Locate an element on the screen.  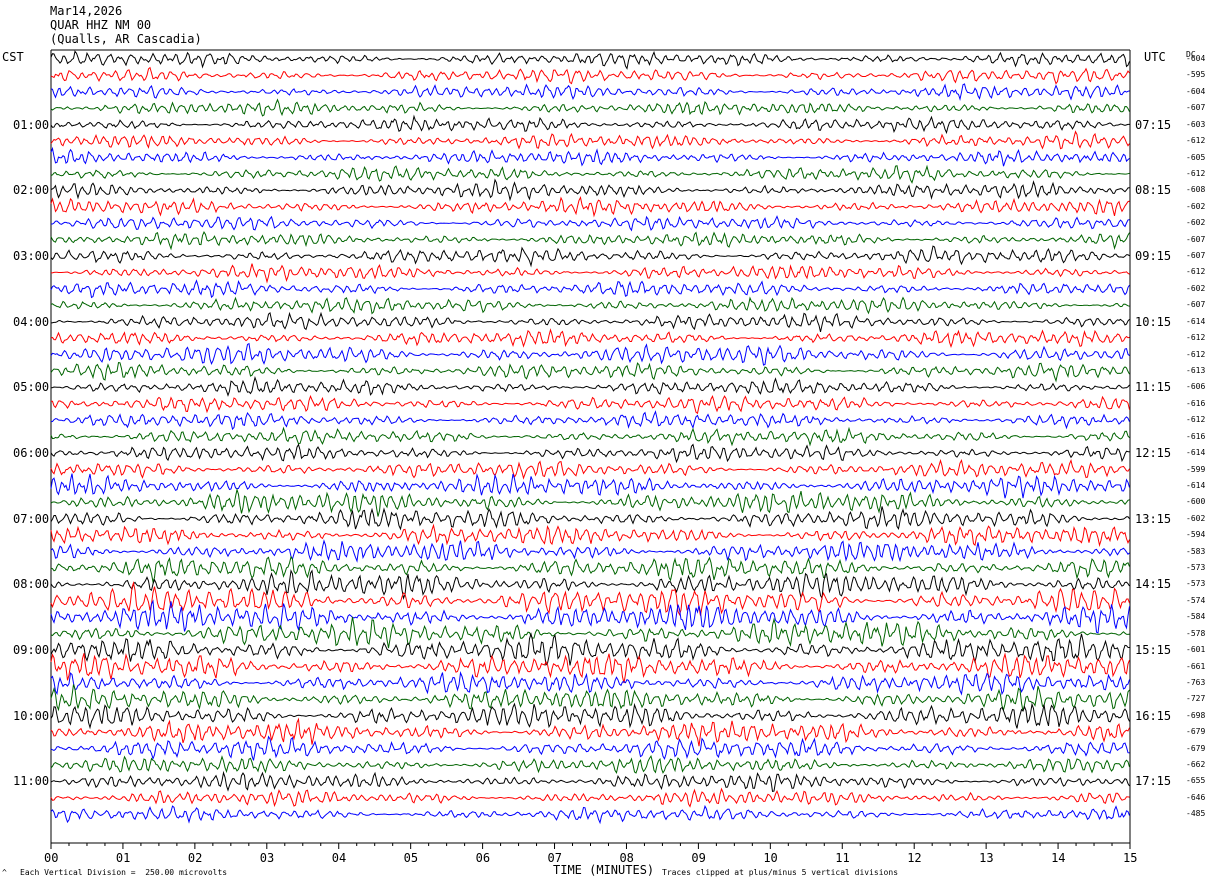
x-tick-label: 08 is located at coordinates (626, 858).